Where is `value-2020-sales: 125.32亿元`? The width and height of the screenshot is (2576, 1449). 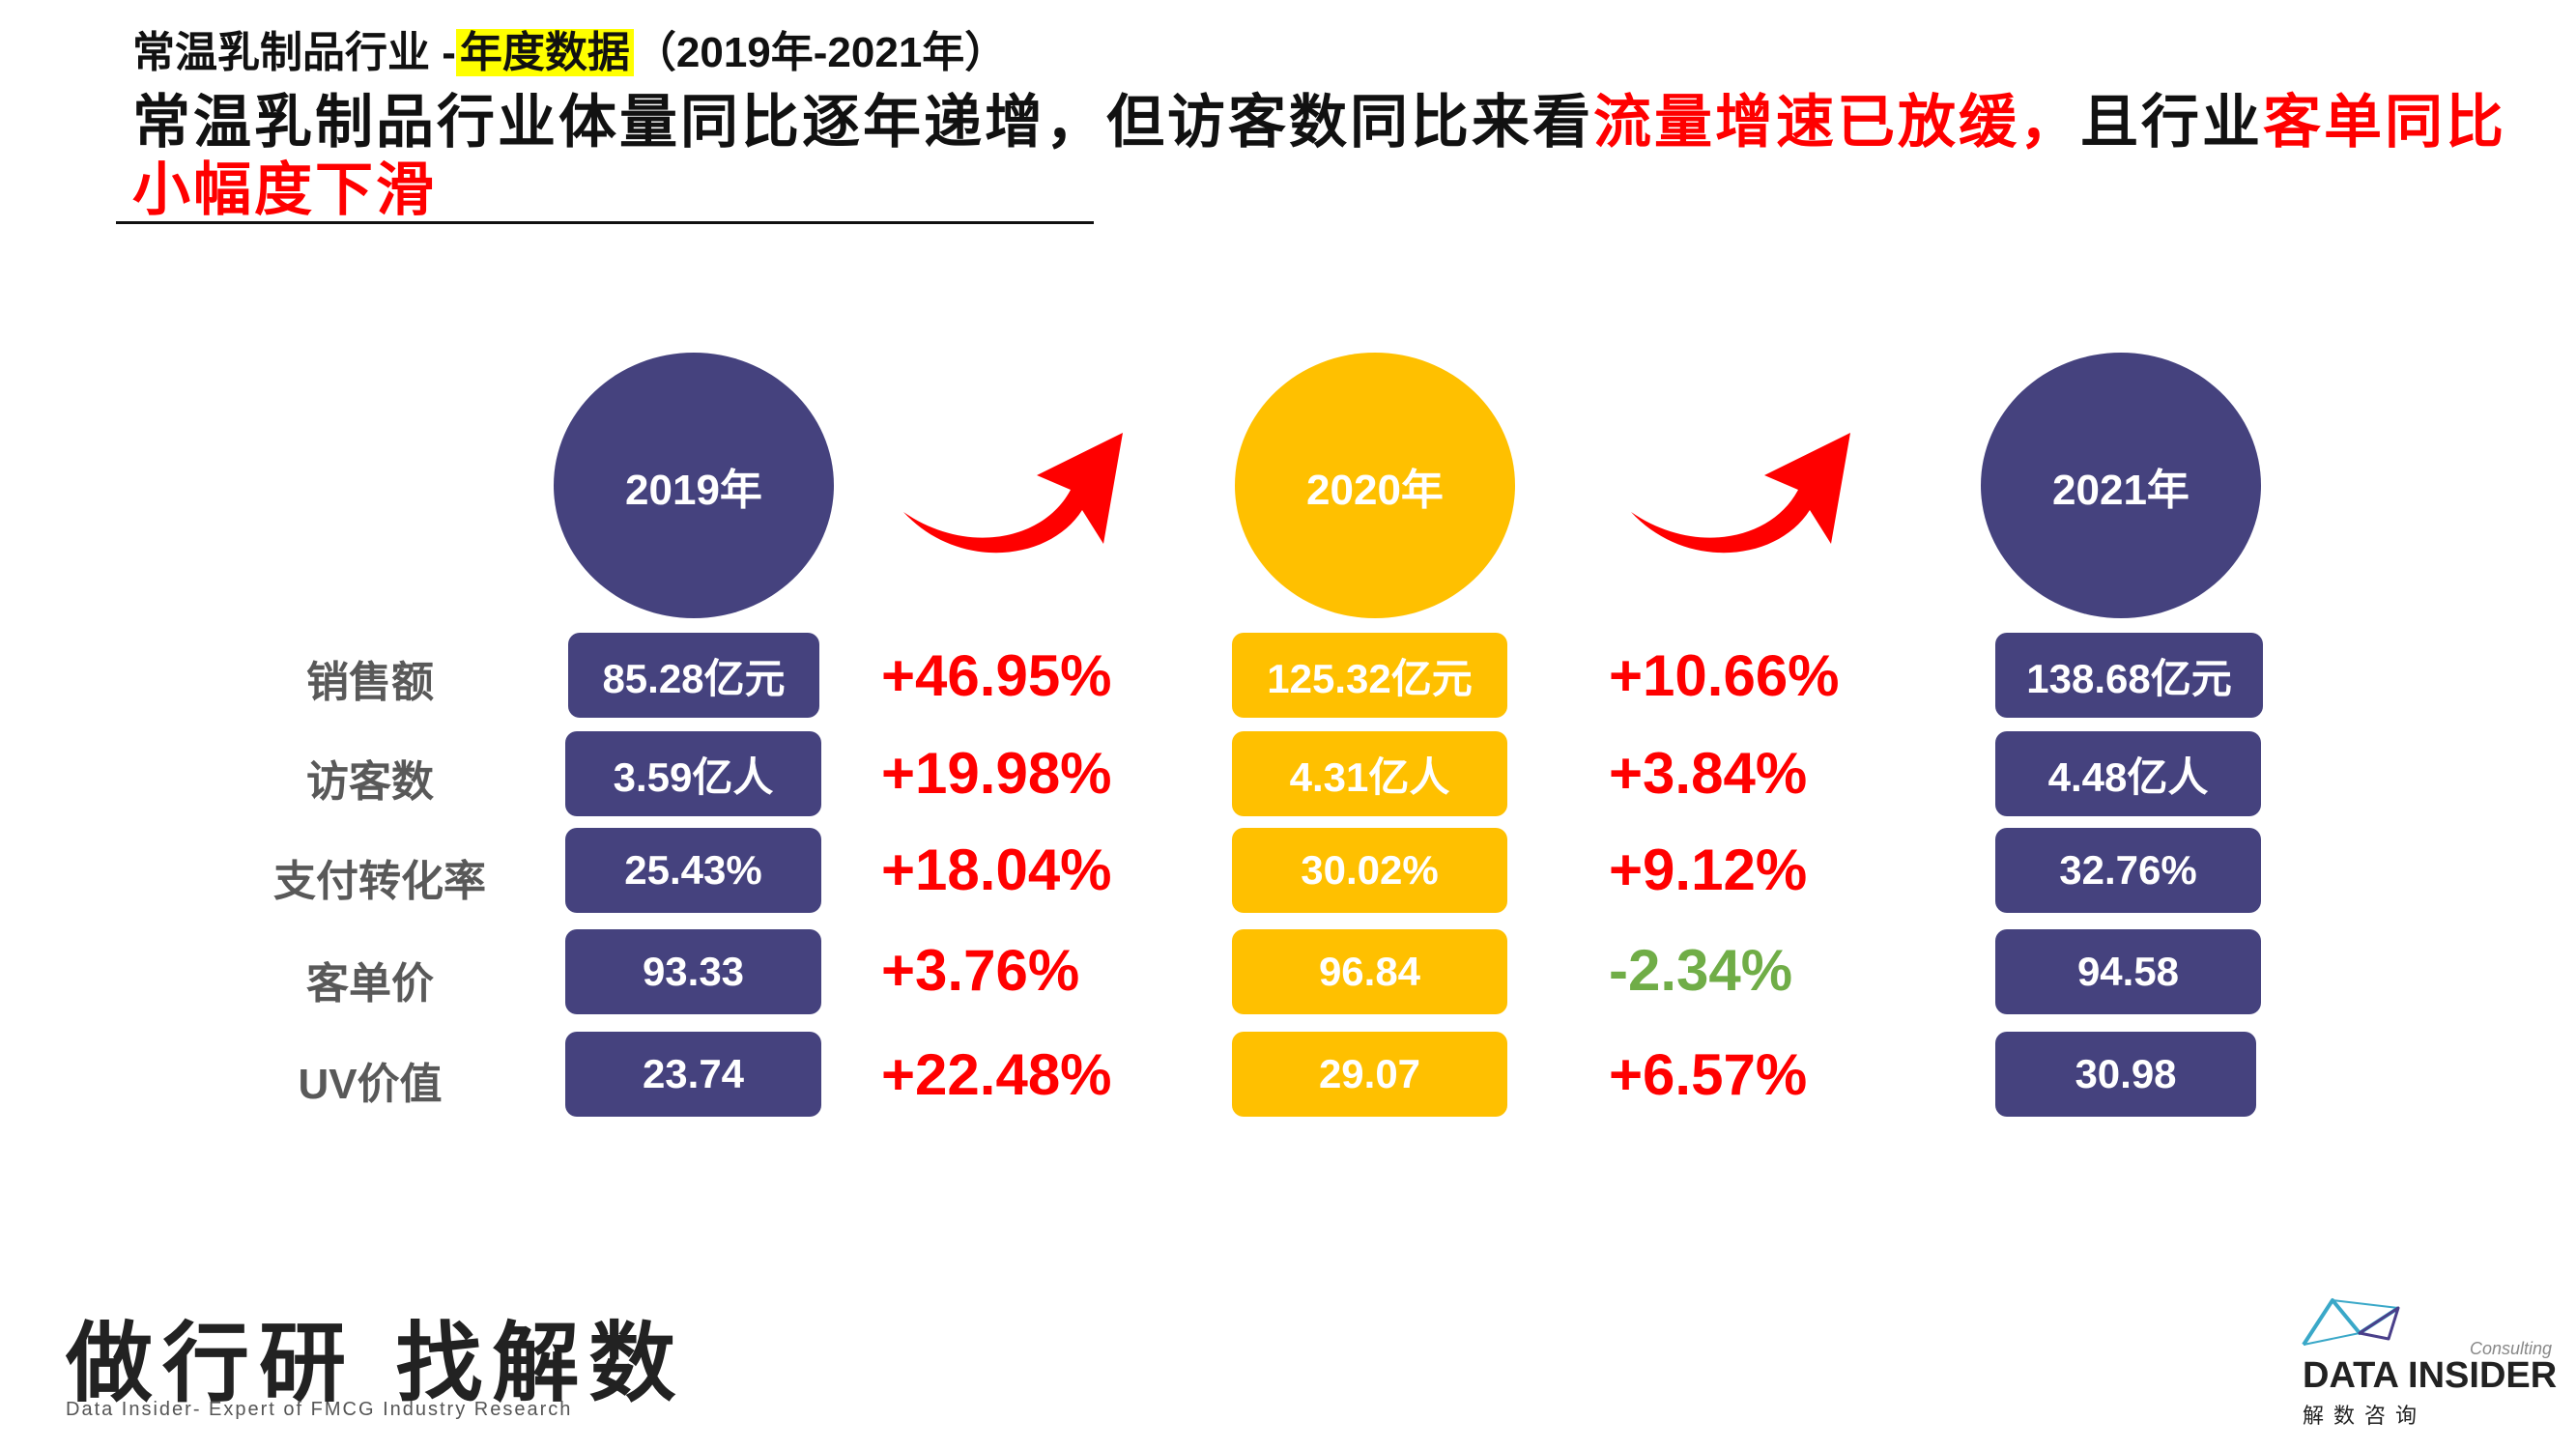 value-2020-sales: 125.32亿元 is located at coordinates (1370, 675).